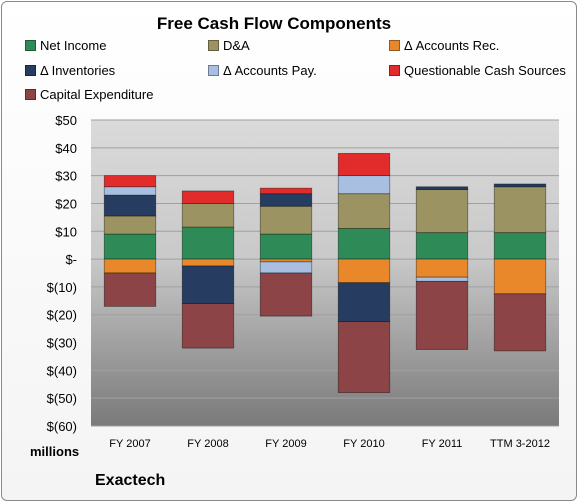 This screenshot has width=578, height=502. I want to click on x-tick-label: FY 2007, so click(129, 444).